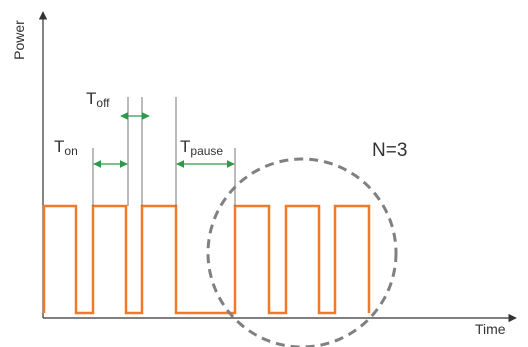 The width and height of the screenshot is (528, 347). Describe the element at coordinates (389, 150) in the screenshot. I see `burst-count-label: N=3` at that location.